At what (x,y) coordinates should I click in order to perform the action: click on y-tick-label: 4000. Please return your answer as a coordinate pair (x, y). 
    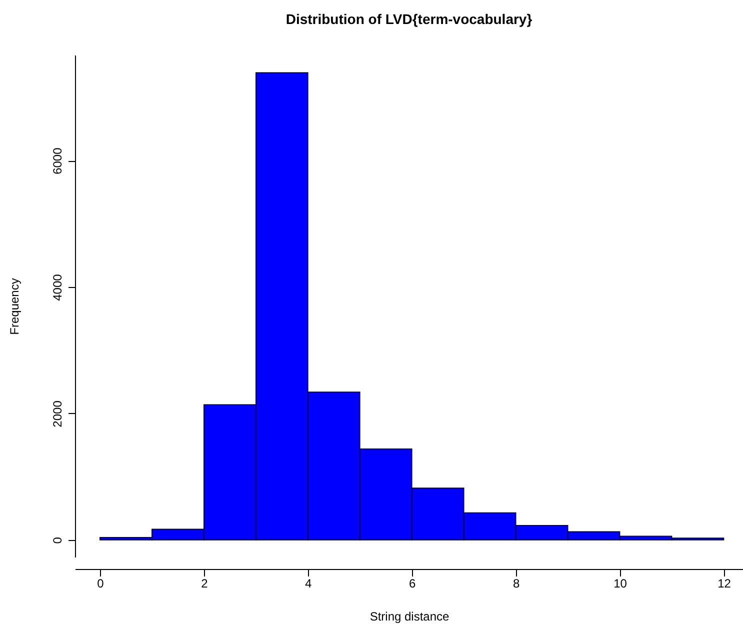
    Looking at the image, I should click on (57, 287).